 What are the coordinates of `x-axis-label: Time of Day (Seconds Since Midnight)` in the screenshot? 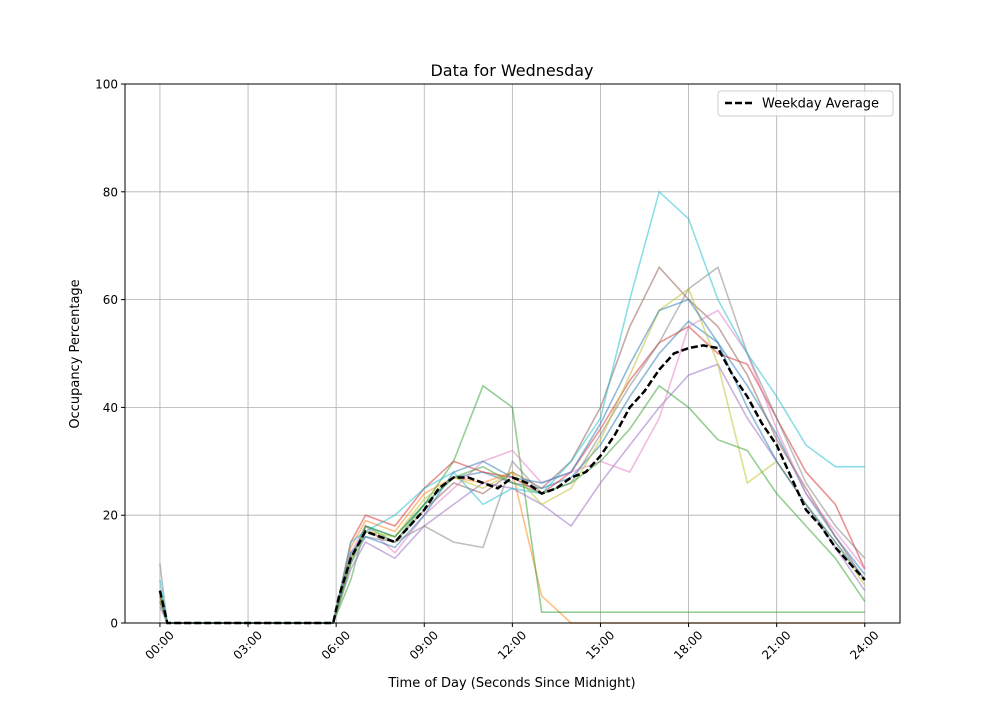 It's located at (511, 683).